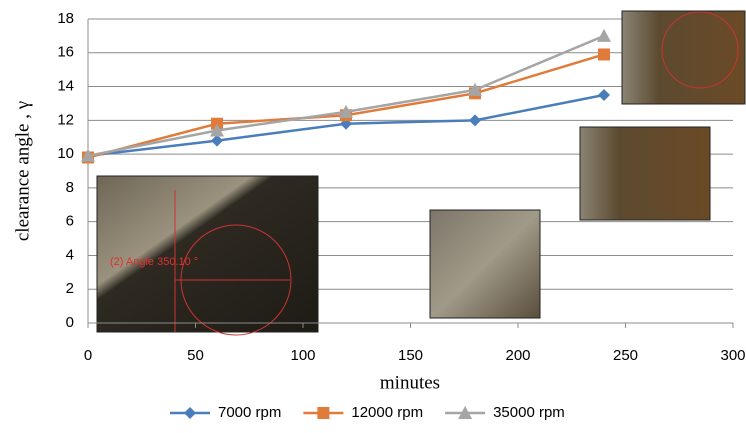  I want to click on y-tick-label: 0, so click(70, 322).